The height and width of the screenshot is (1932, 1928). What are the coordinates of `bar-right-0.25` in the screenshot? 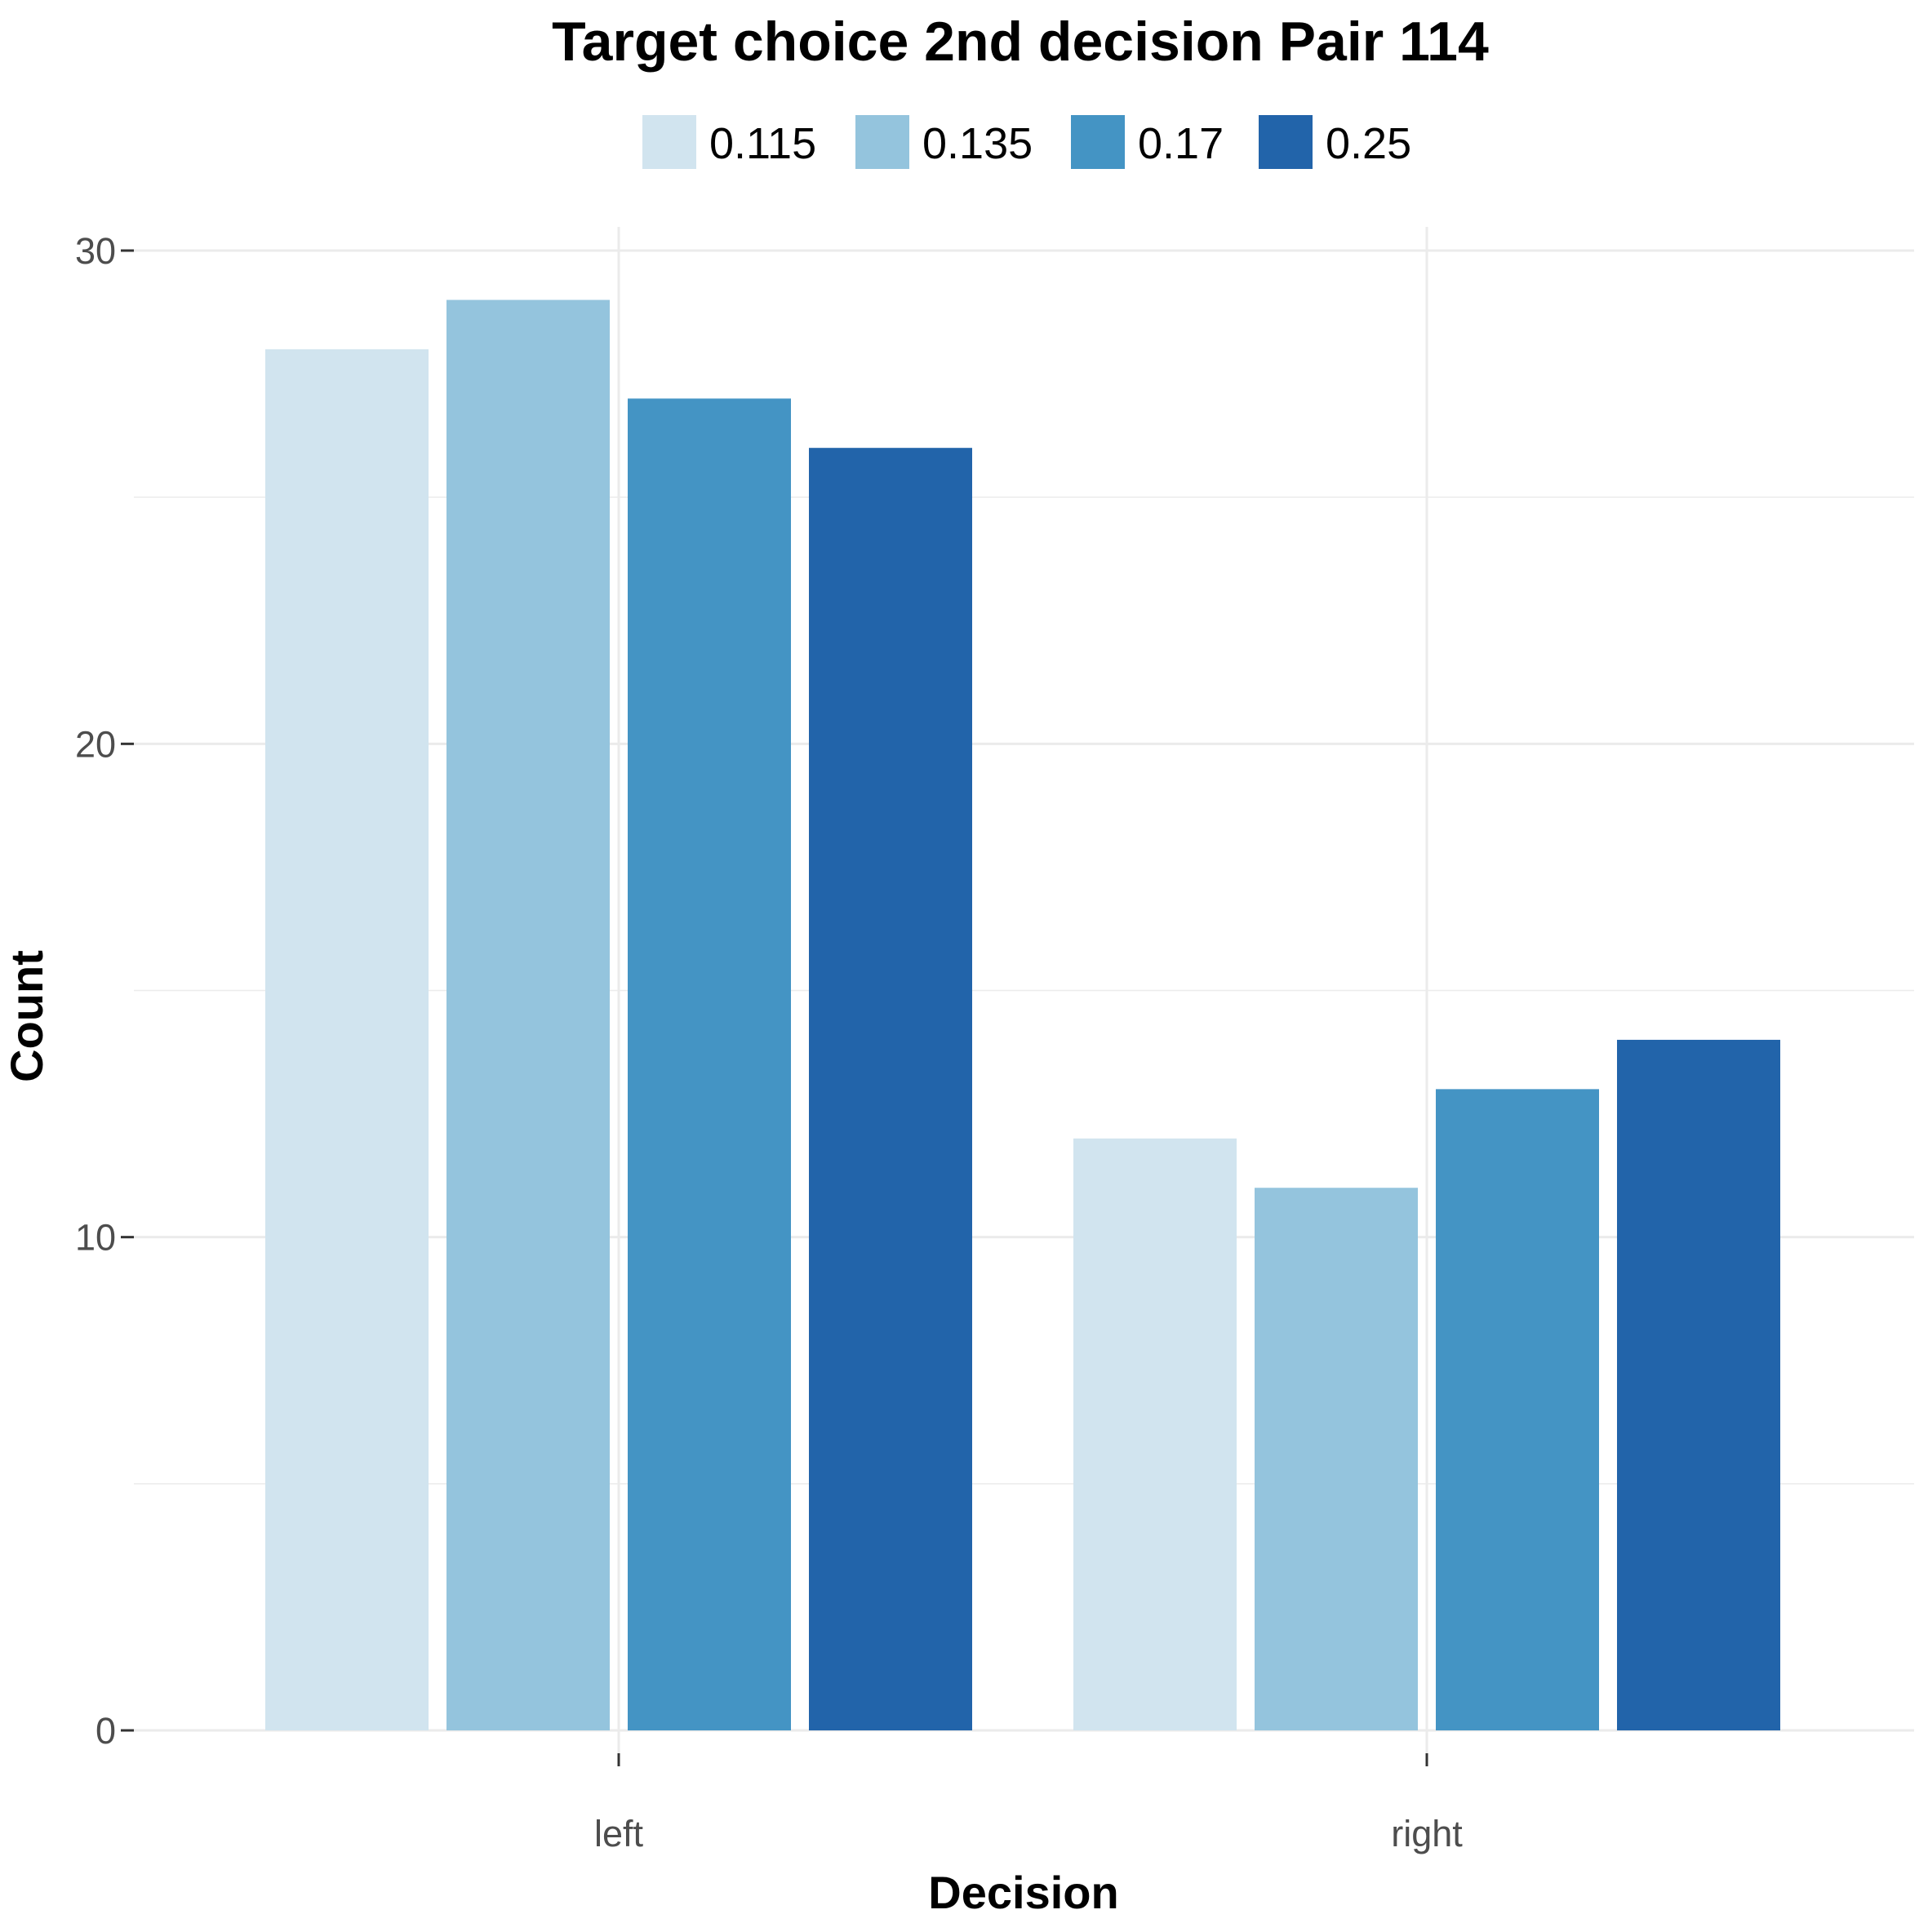 It's located at (1698, 1384).